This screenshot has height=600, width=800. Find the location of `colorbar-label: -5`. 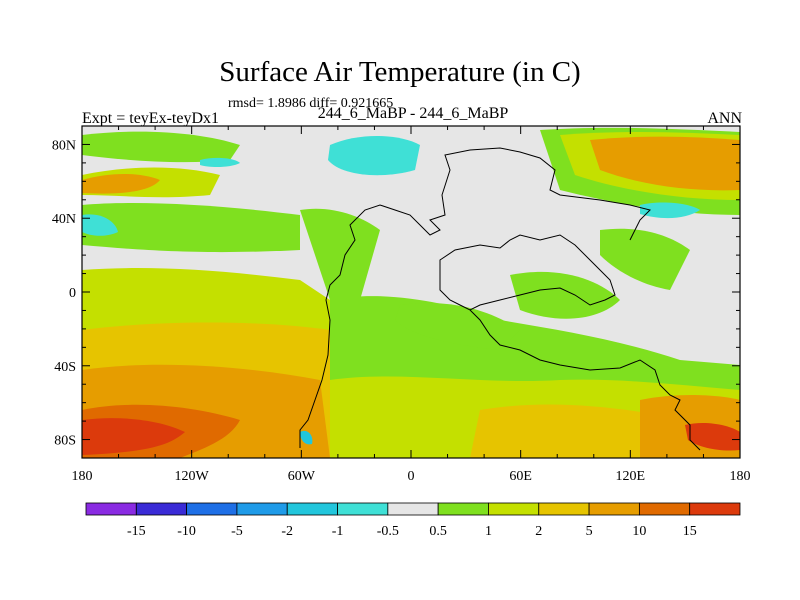

colorbar-label: -5 is located at coordinates (237, 531).